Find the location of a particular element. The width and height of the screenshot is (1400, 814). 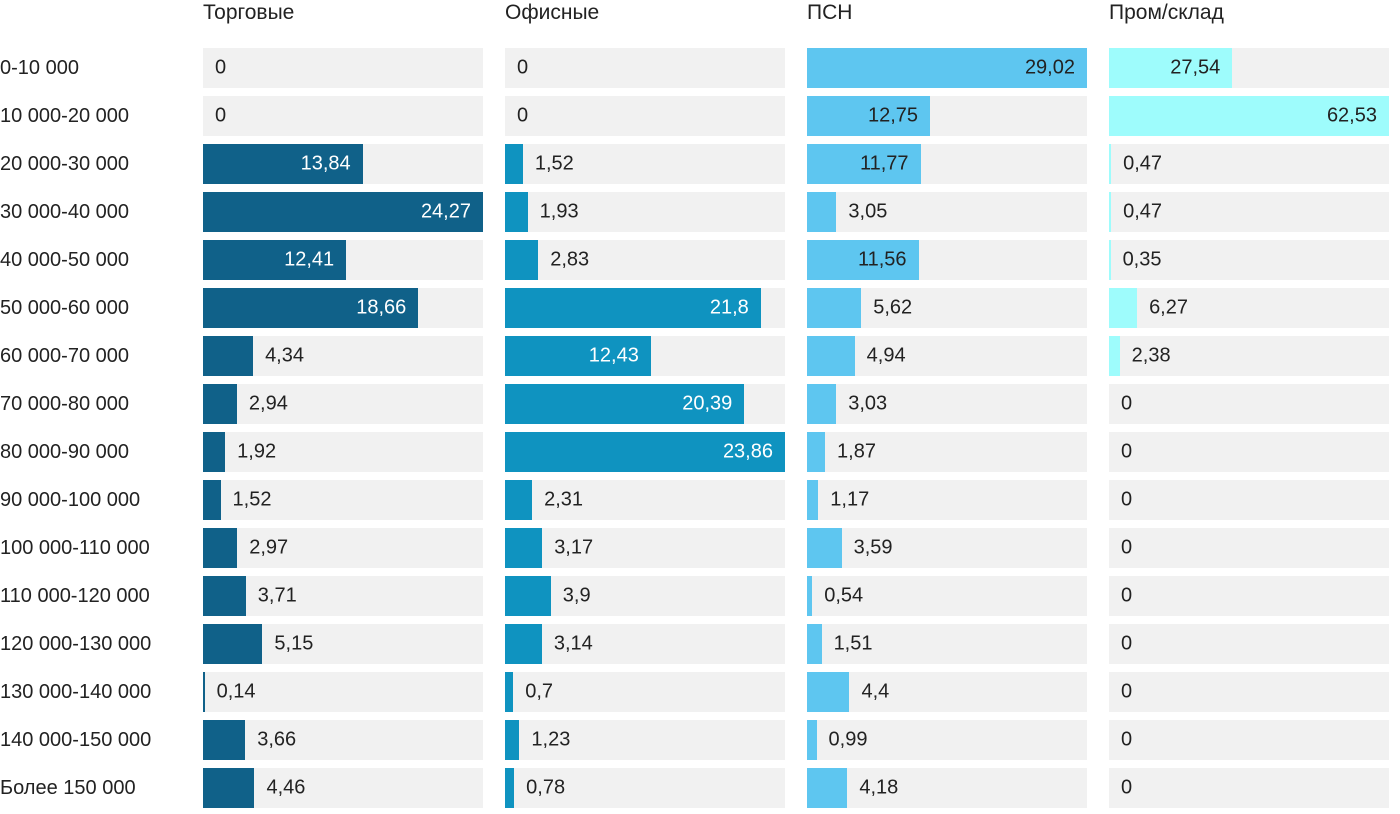

row-label: Более 150 000 is located at coordinates (68, 787).